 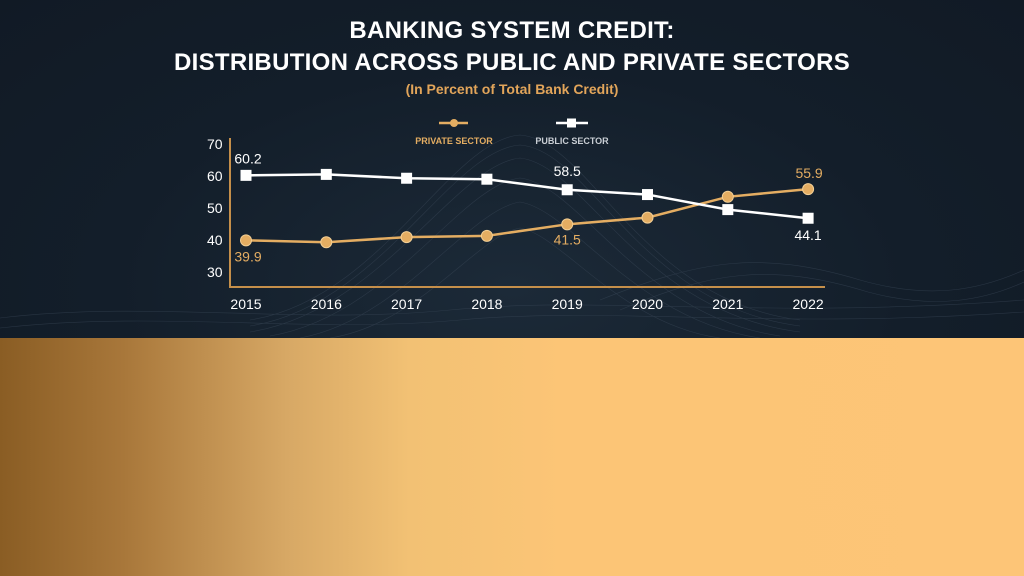 I want to click on y-tick-label: 50, so click(x=215, y=208).